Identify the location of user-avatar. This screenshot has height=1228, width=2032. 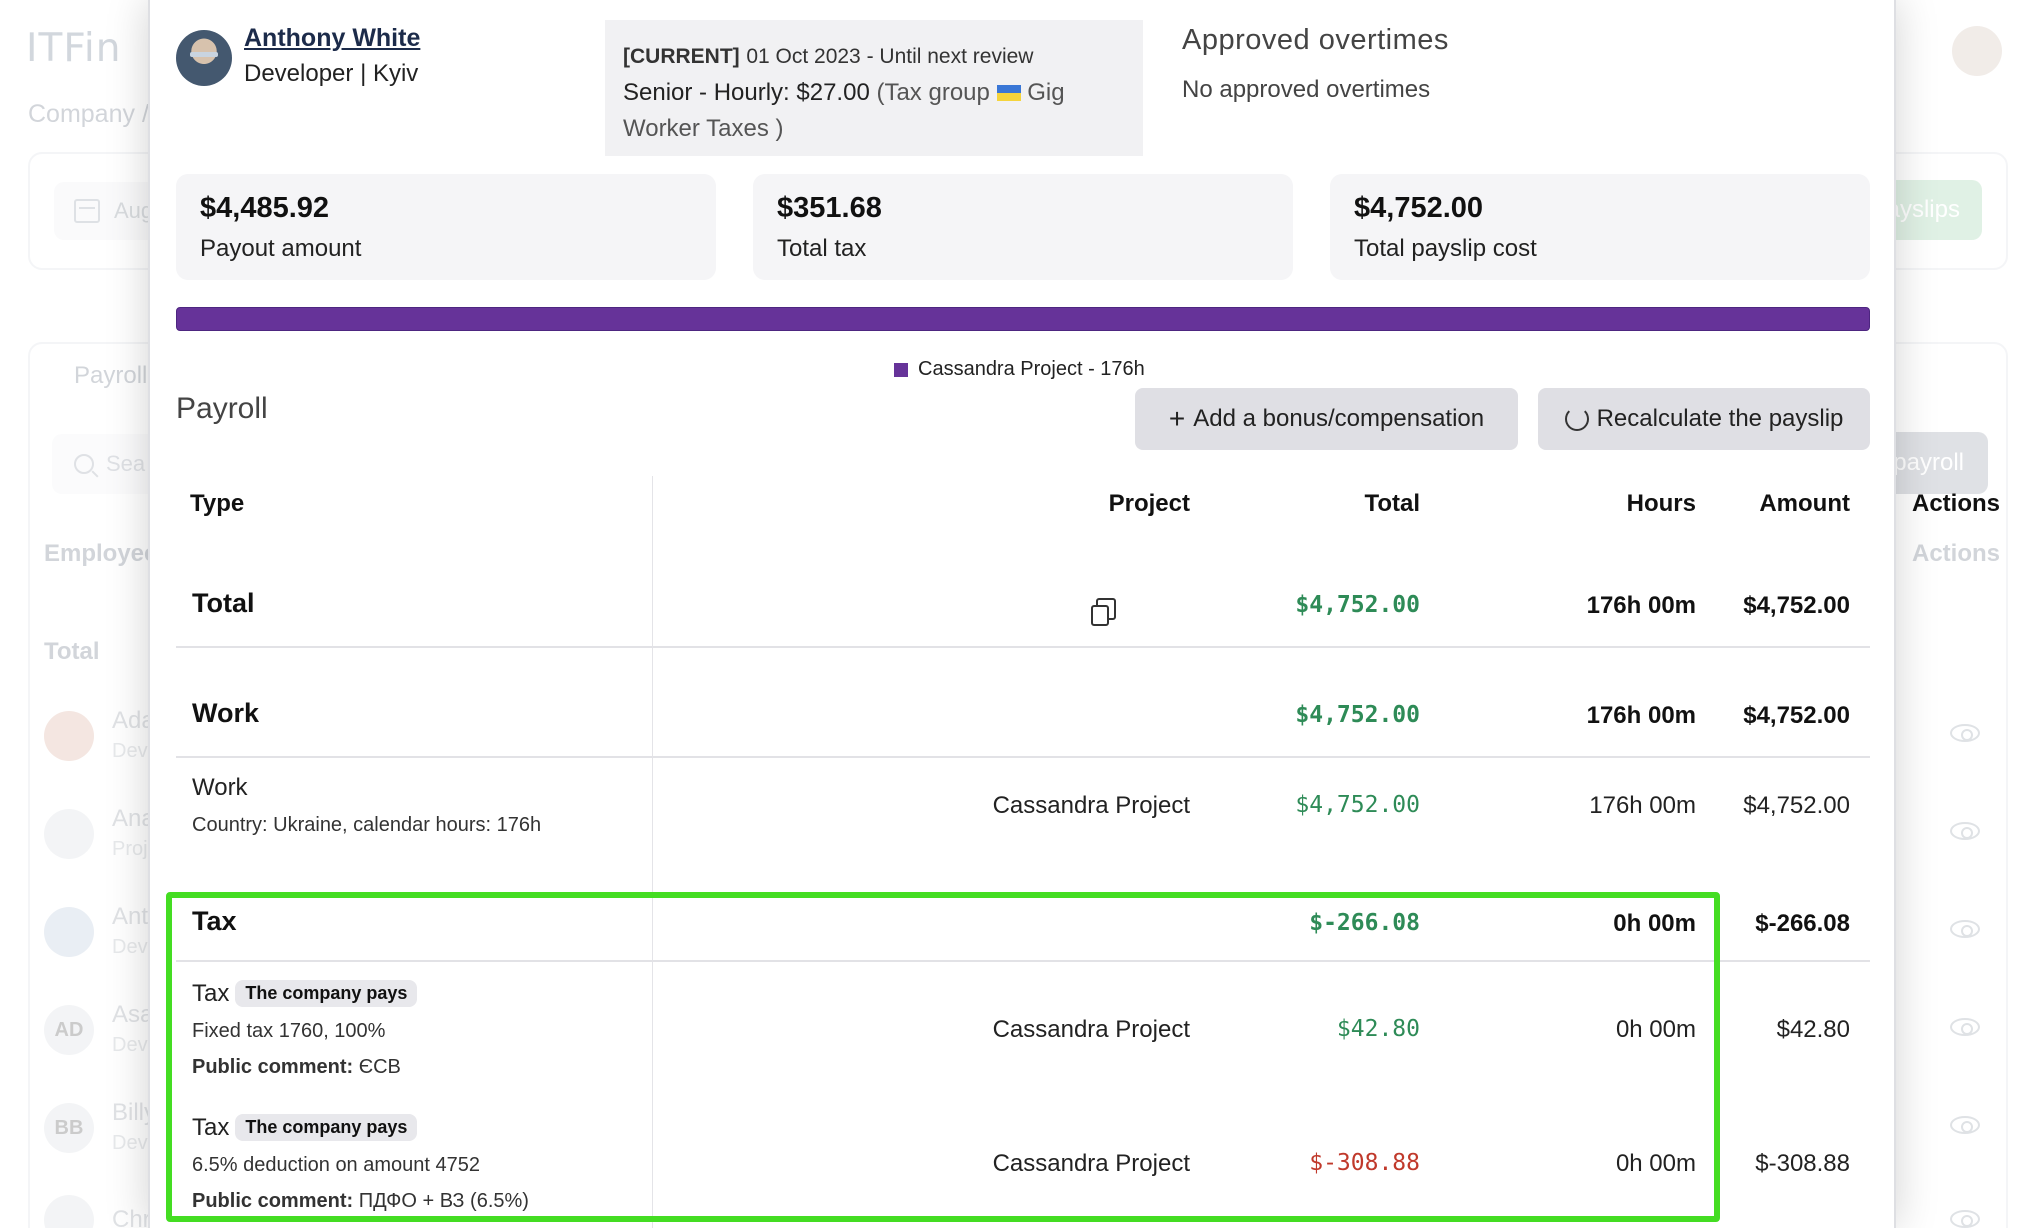
(1977, 51).